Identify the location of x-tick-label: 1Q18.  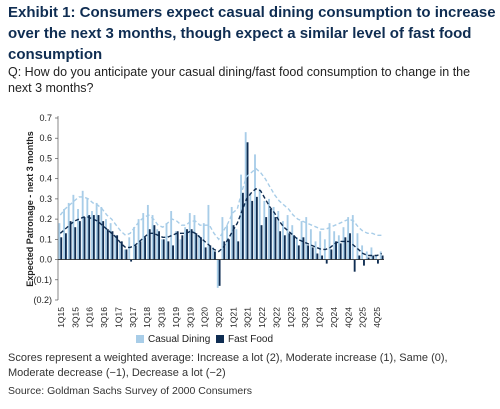
(147, 317).